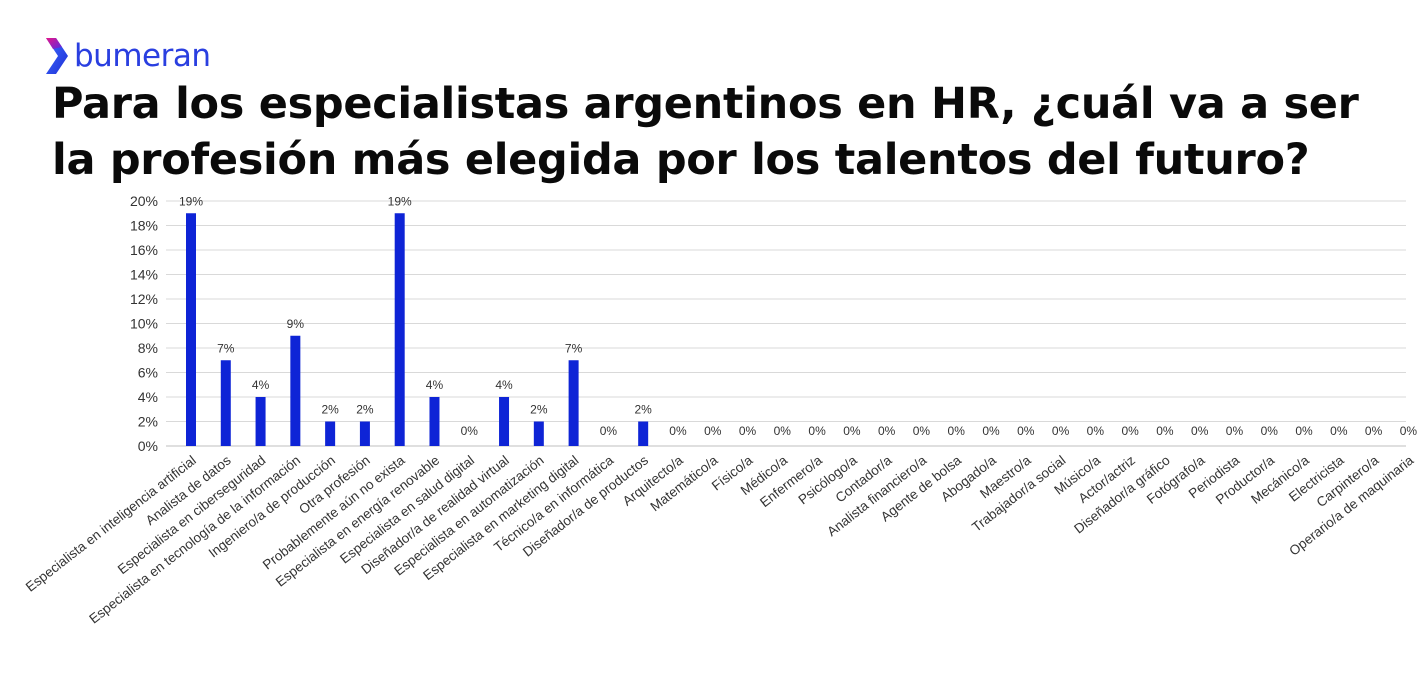  I want to click on y-tick-label: 4%, so click(148, 397).